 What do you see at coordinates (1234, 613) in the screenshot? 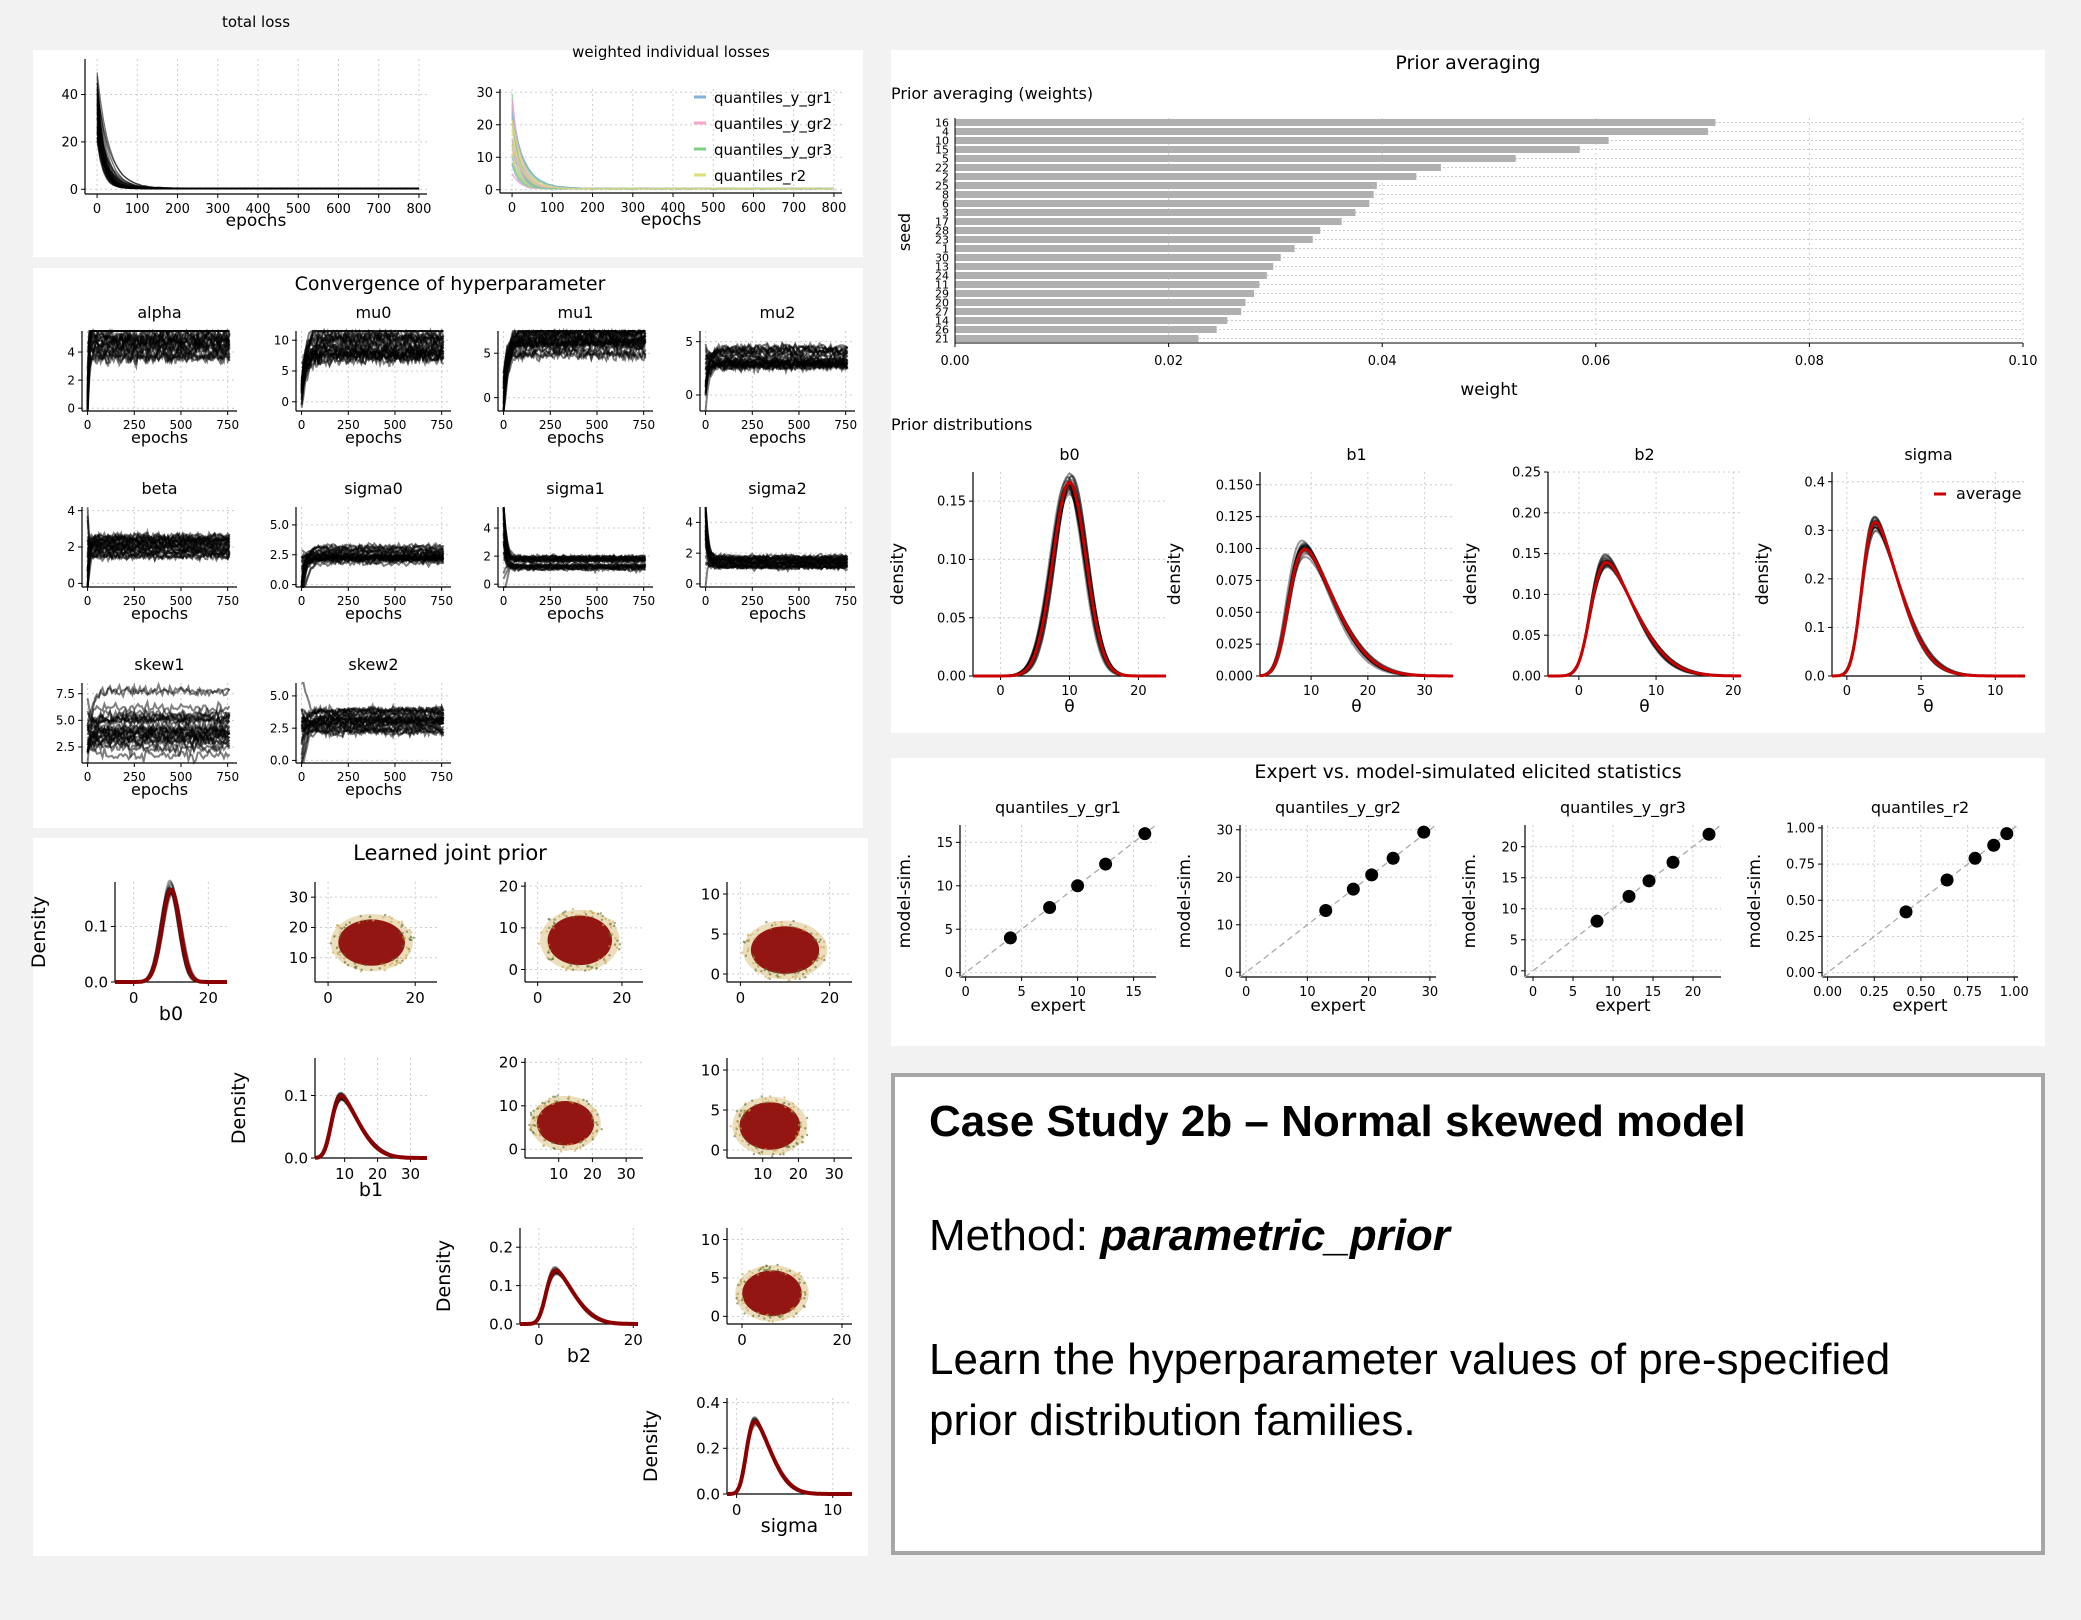
I see `y-tick-label: 0.050` at bounding box center [1234, 613].